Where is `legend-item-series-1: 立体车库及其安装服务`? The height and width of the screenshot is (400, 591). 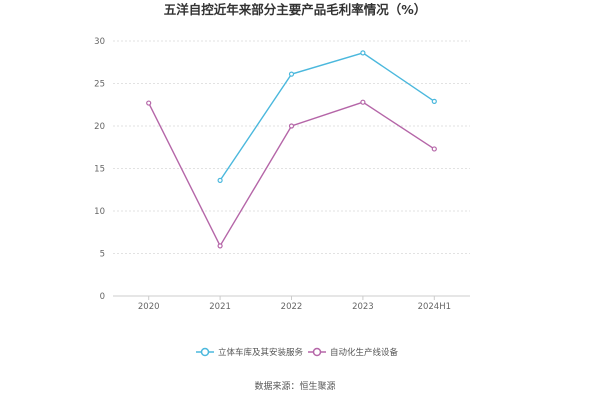 legend-item-series-1: 立体车库及其安装服务 is located at coordinates (250, 352).